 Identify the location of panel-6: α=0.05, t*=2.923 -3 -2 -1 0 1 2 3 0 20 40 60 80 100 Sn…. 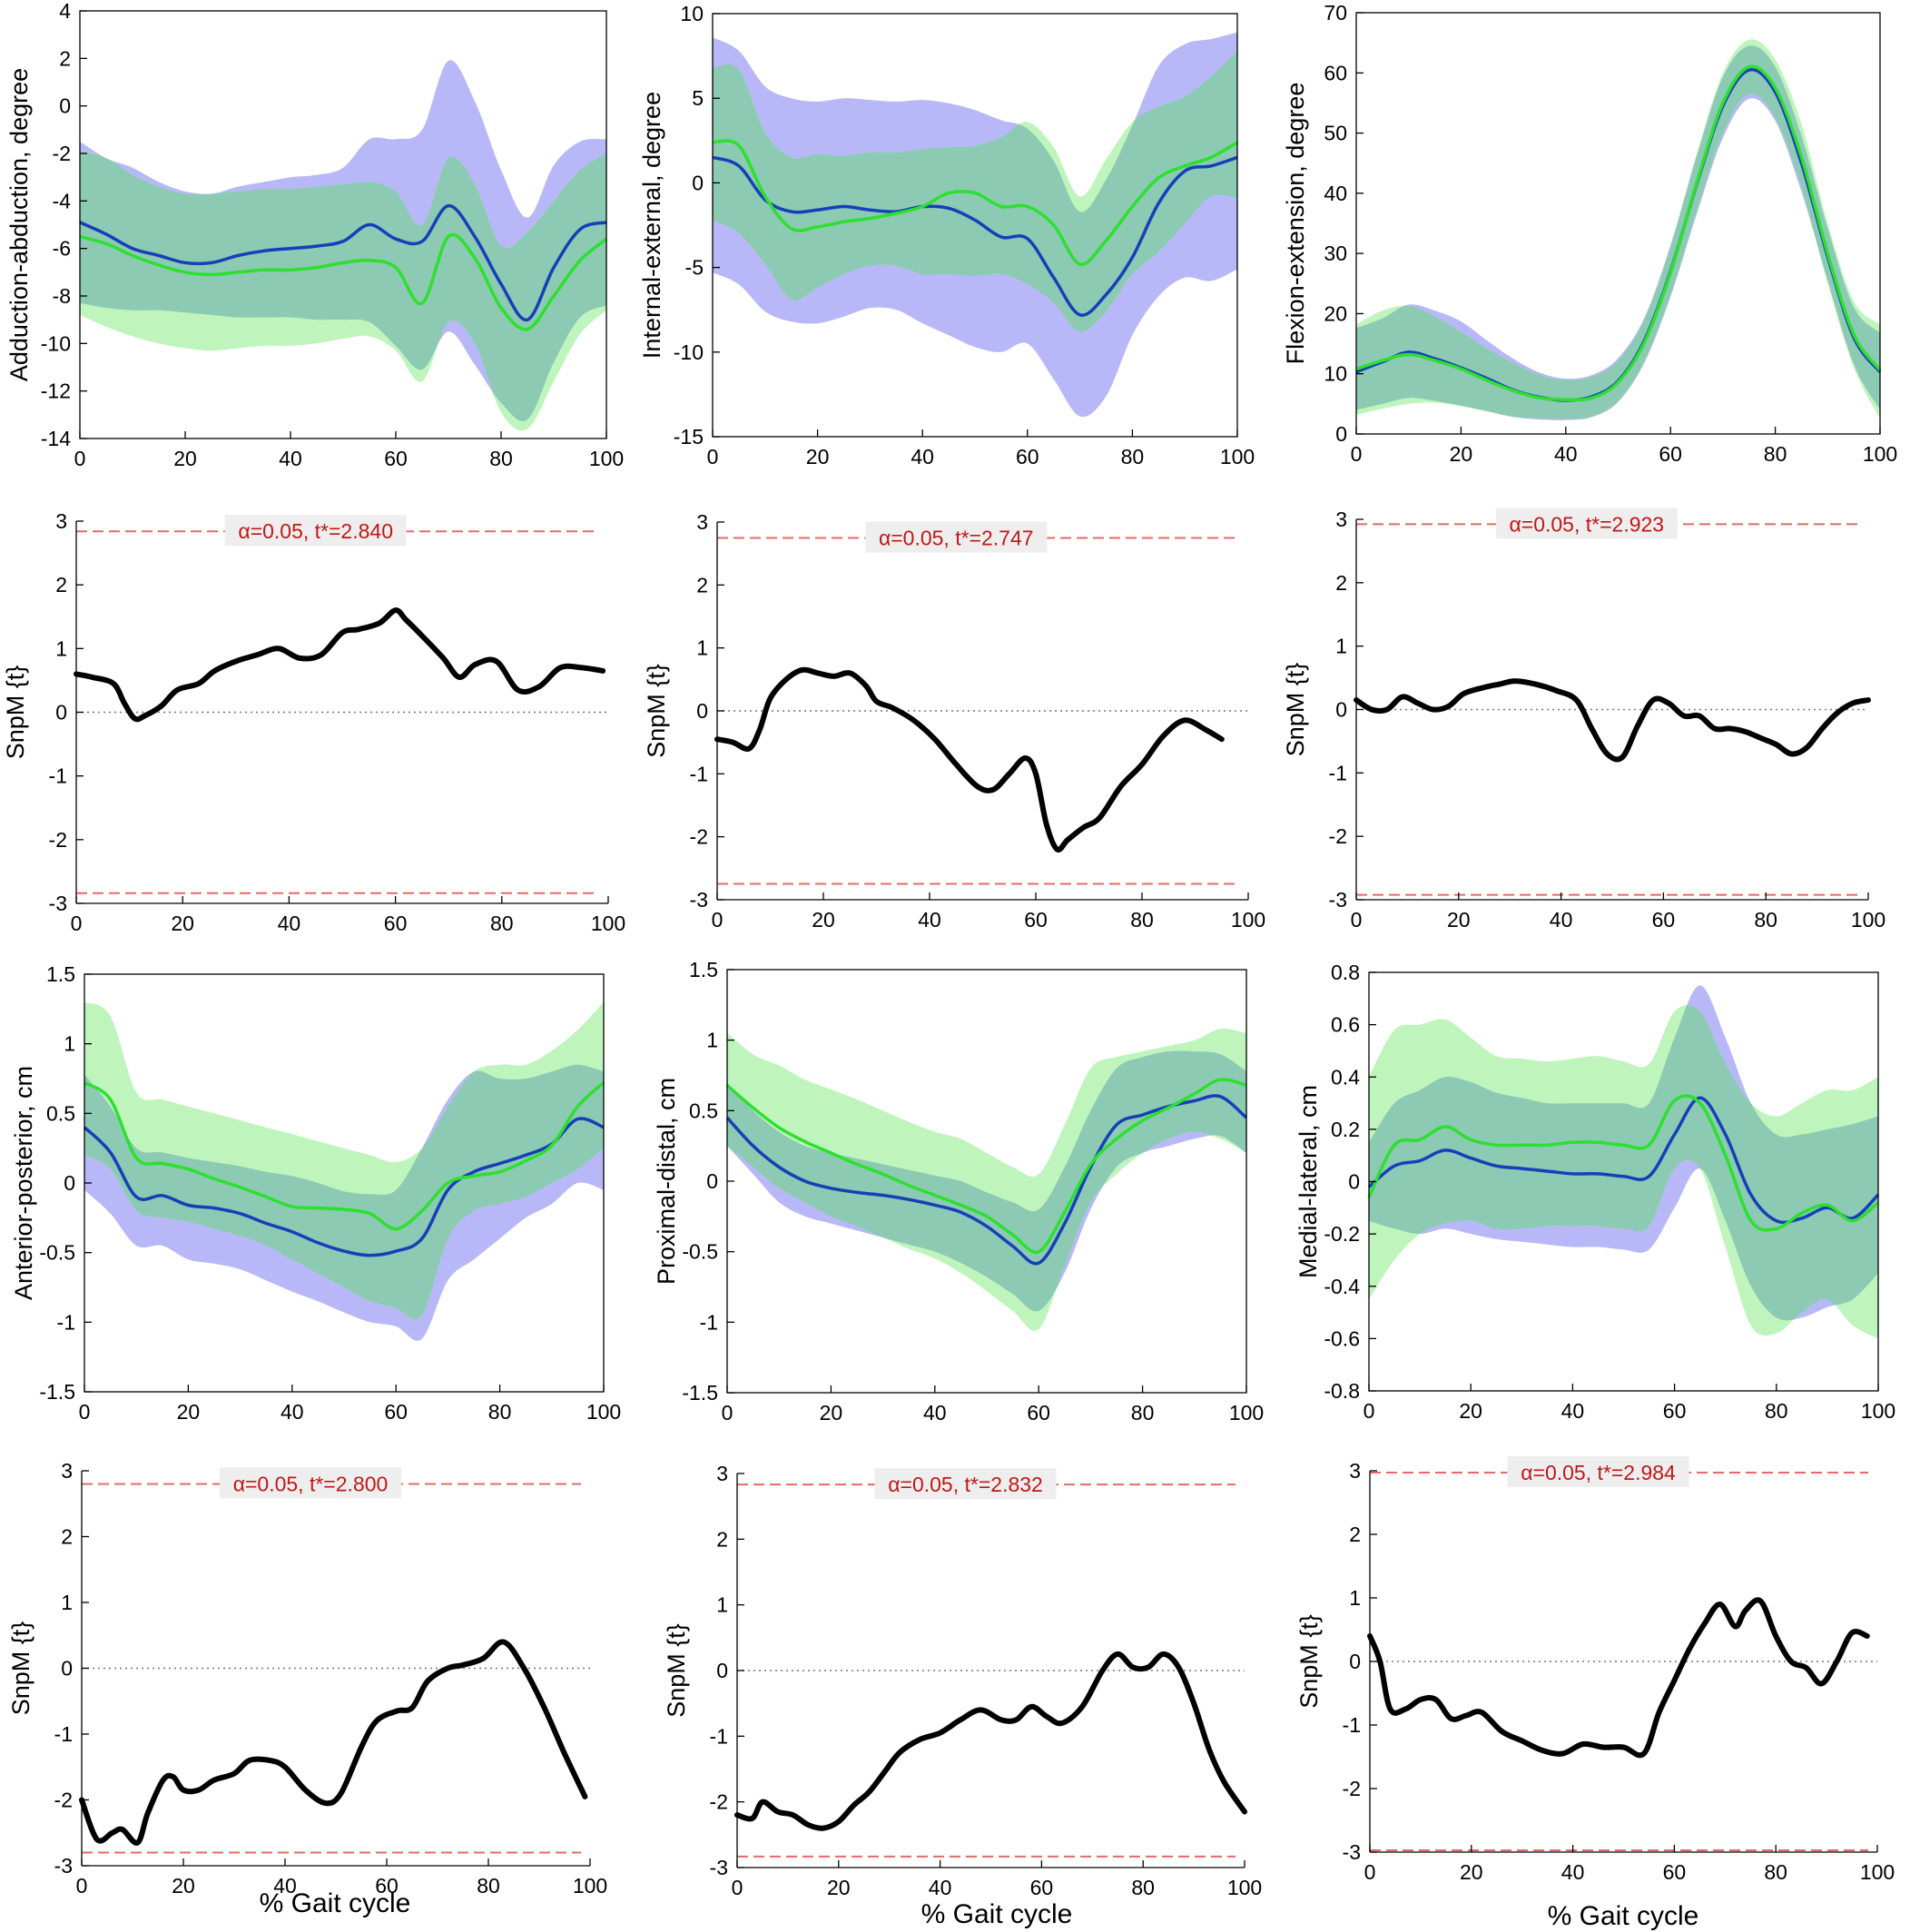
(1583, 720).